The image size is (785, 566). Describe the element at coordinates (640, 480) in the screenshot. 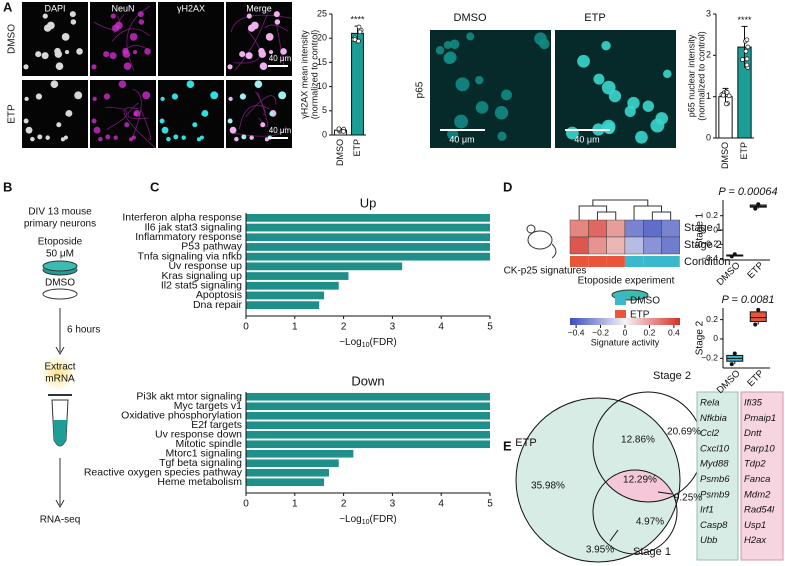

I see `region-percent: 12.29%` at that location.